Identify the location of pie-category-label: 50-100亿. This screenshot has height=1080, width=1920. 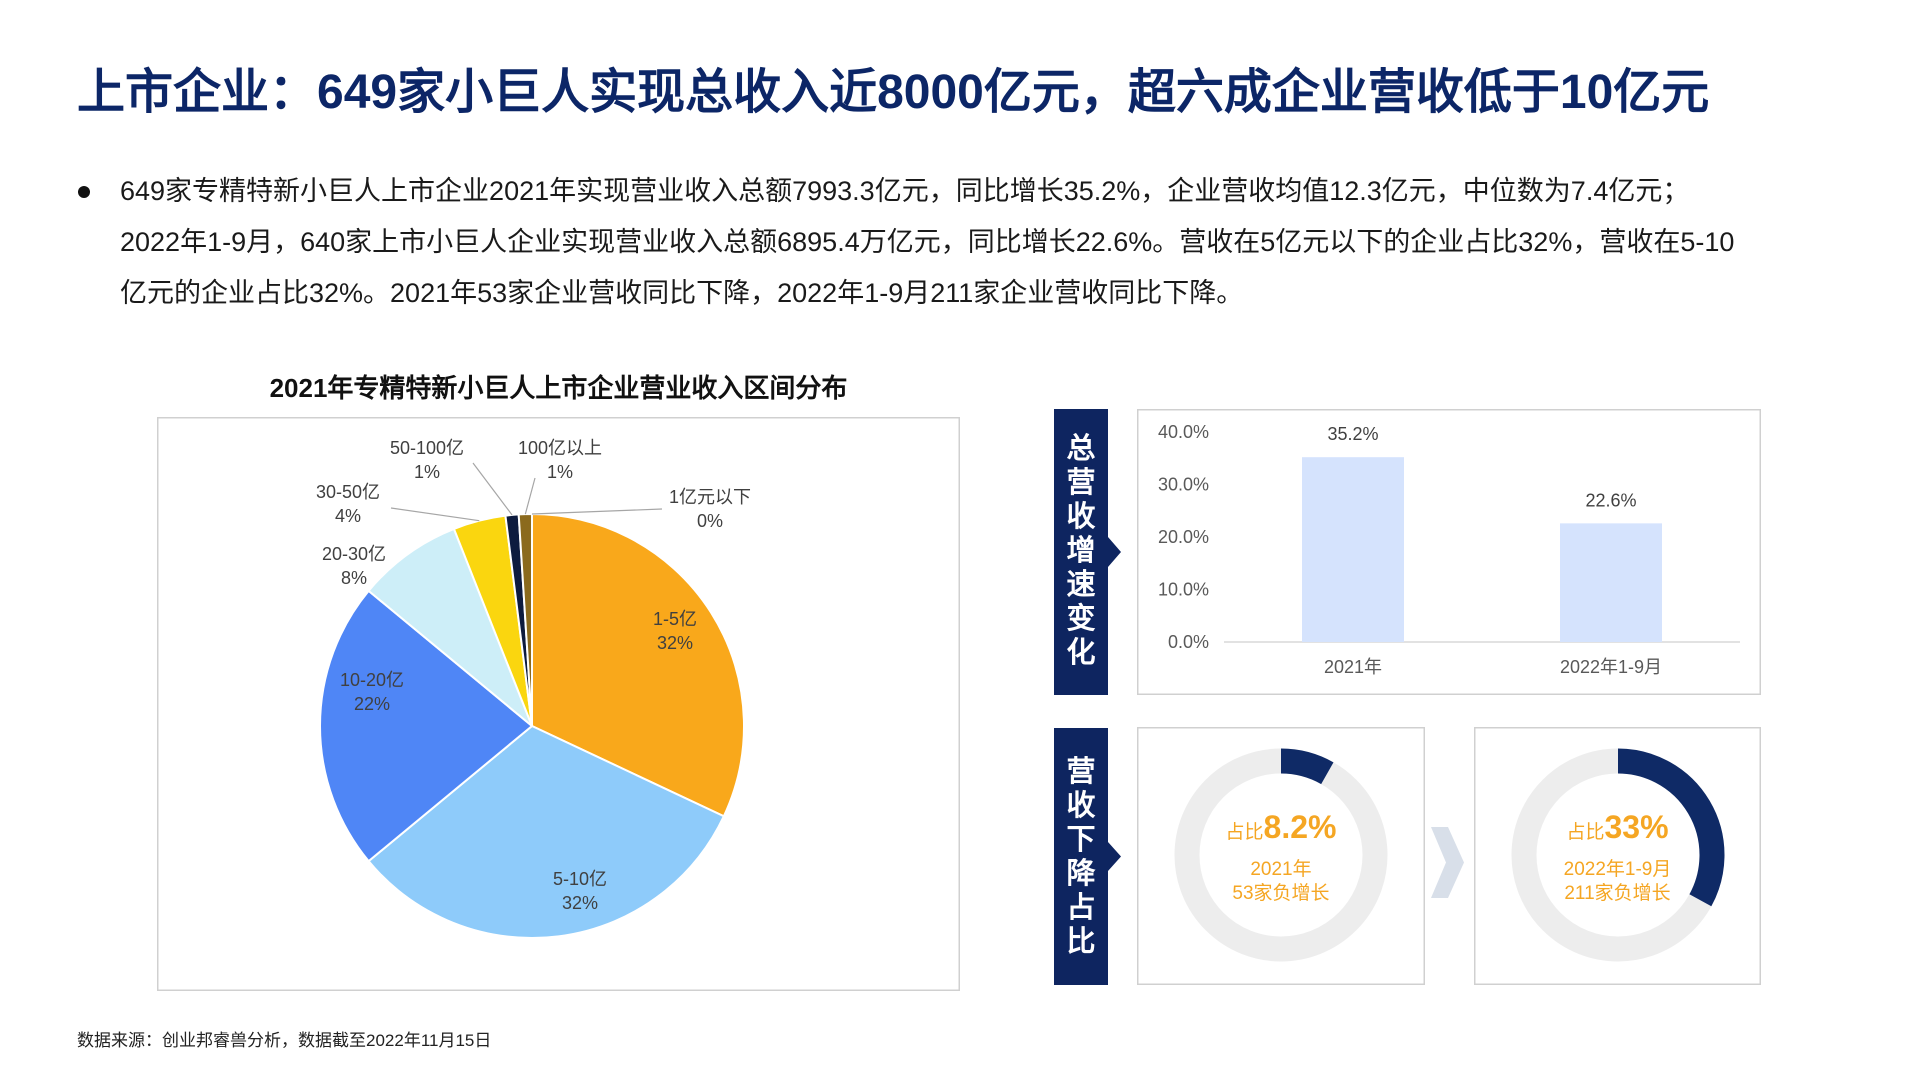
(427, 448).